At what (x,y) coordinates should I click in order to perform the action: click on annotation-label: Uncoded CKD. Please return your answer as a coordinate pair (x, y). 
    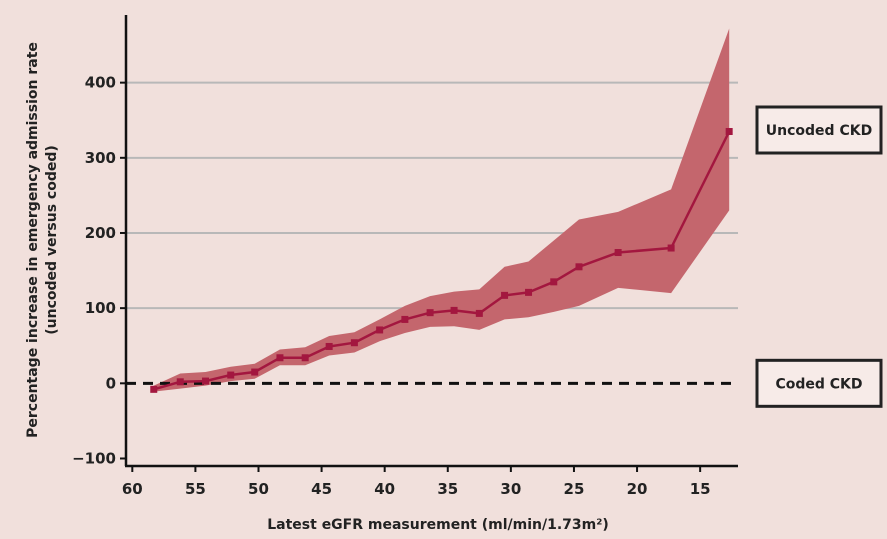
    Looking at the image, I should click on (819, 131).